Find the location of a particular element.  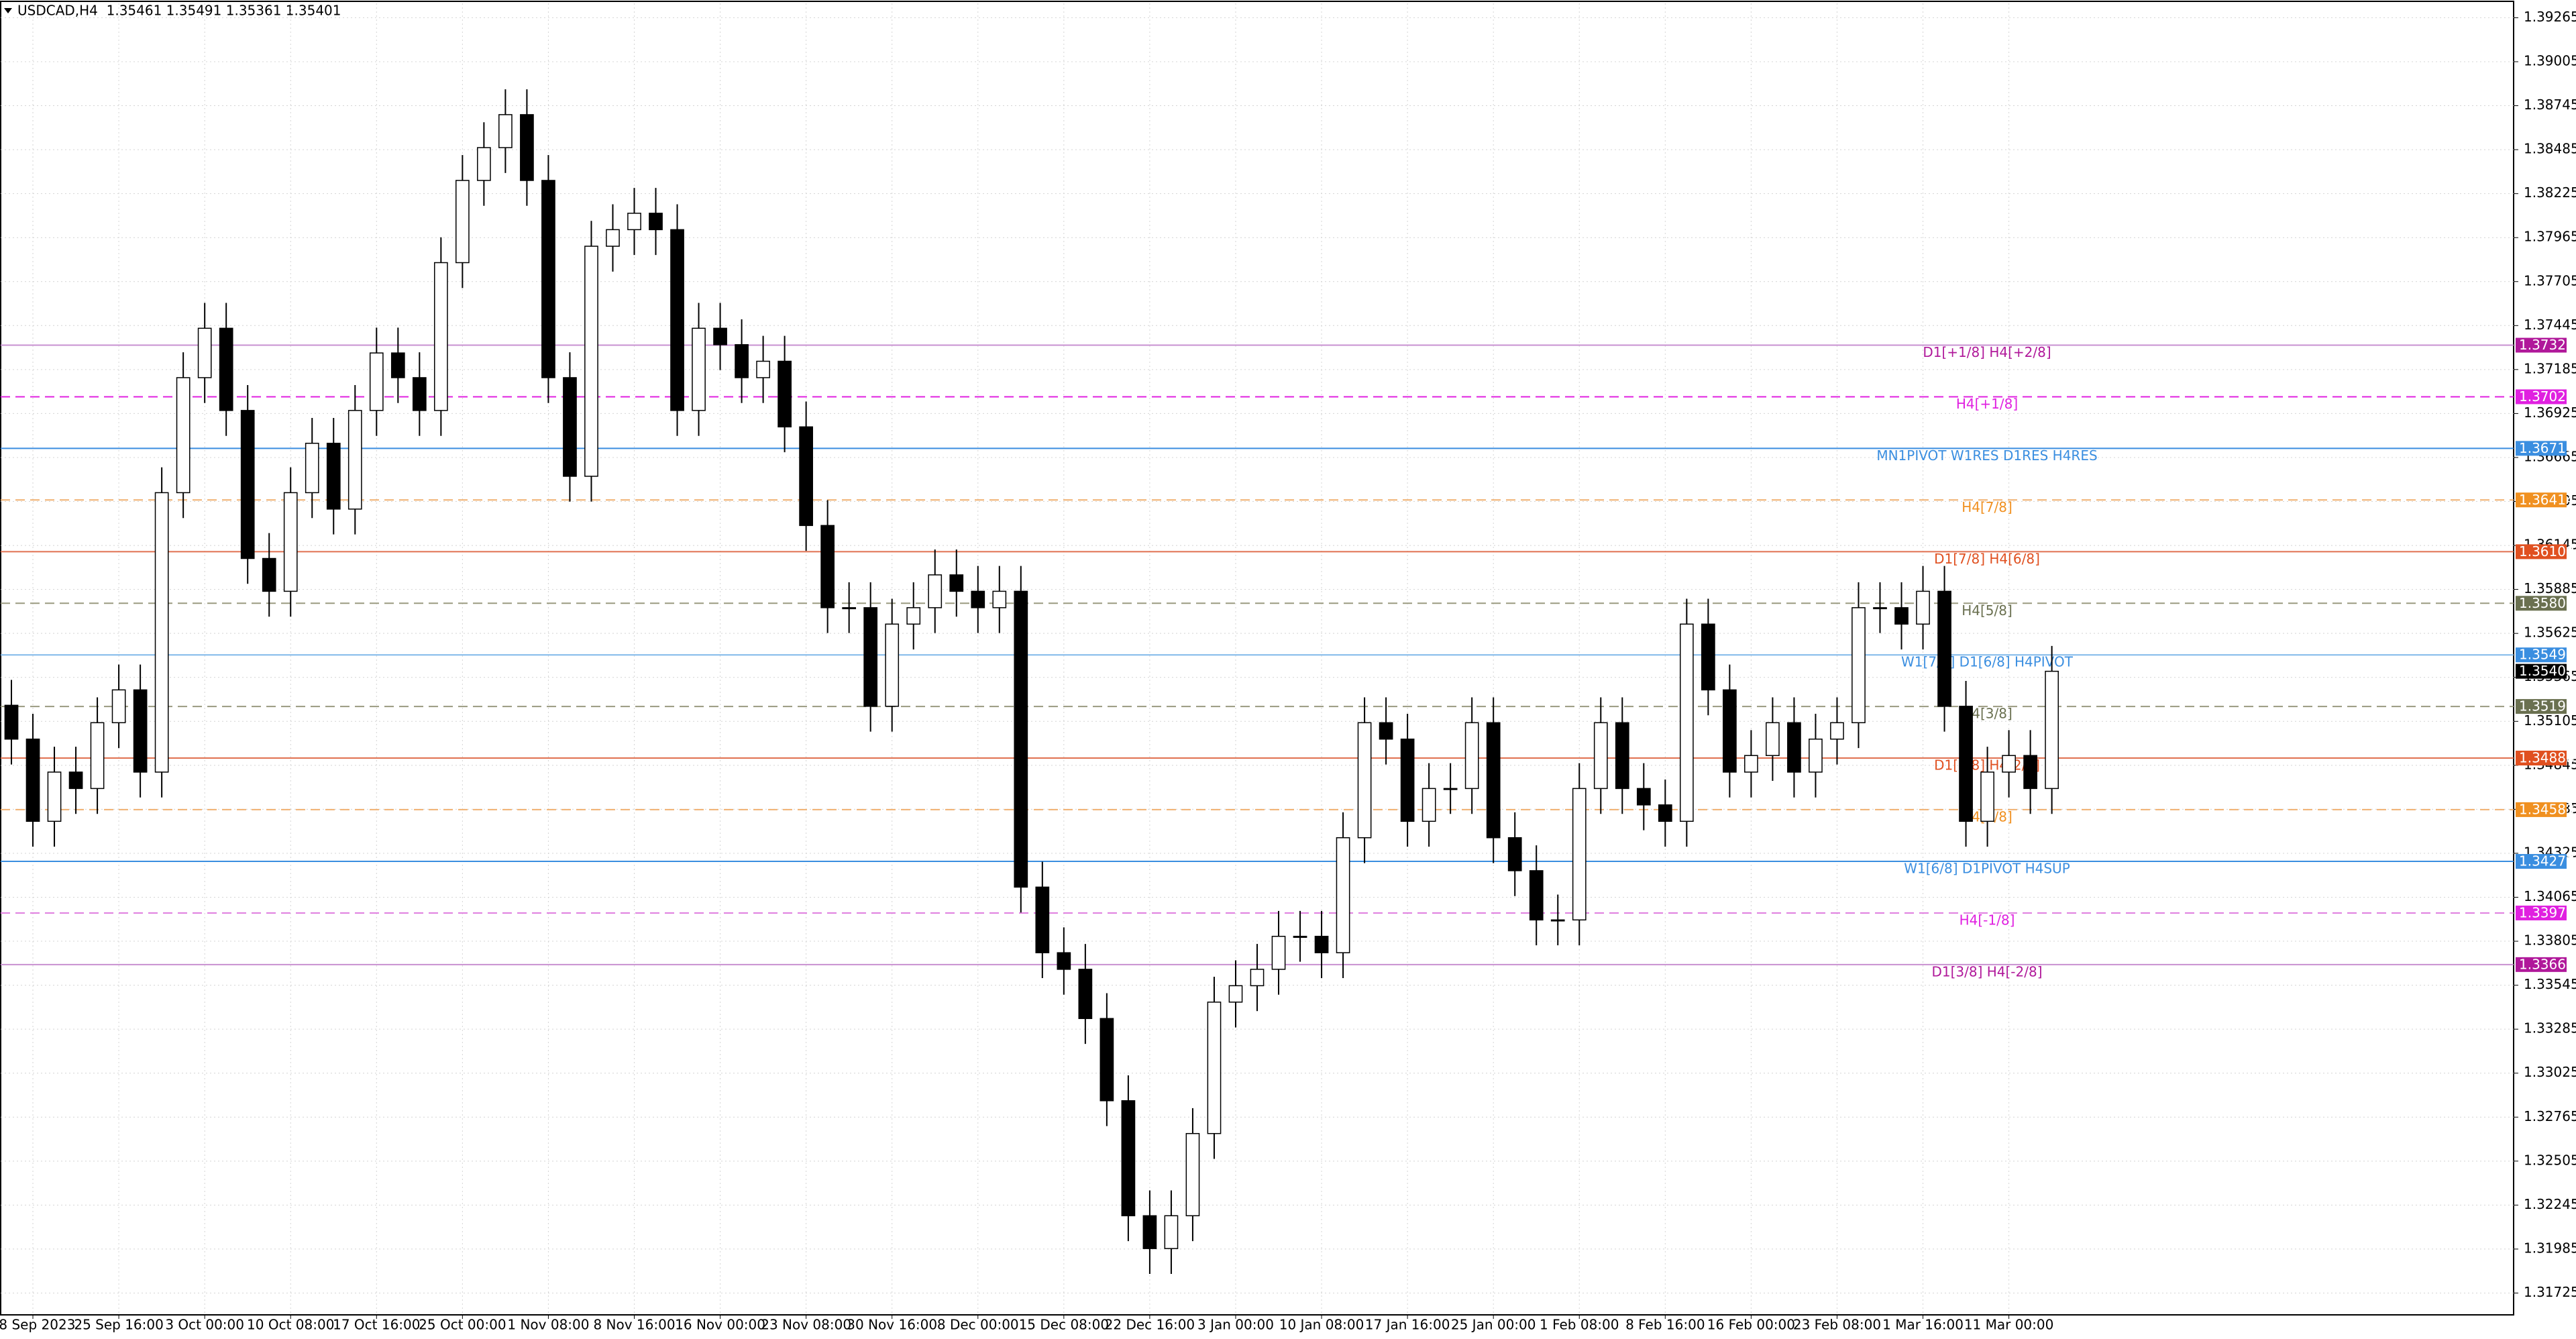

level-name: W1[6/8] D1PIVOT H4SUP is located at coordinates (1987, 869).